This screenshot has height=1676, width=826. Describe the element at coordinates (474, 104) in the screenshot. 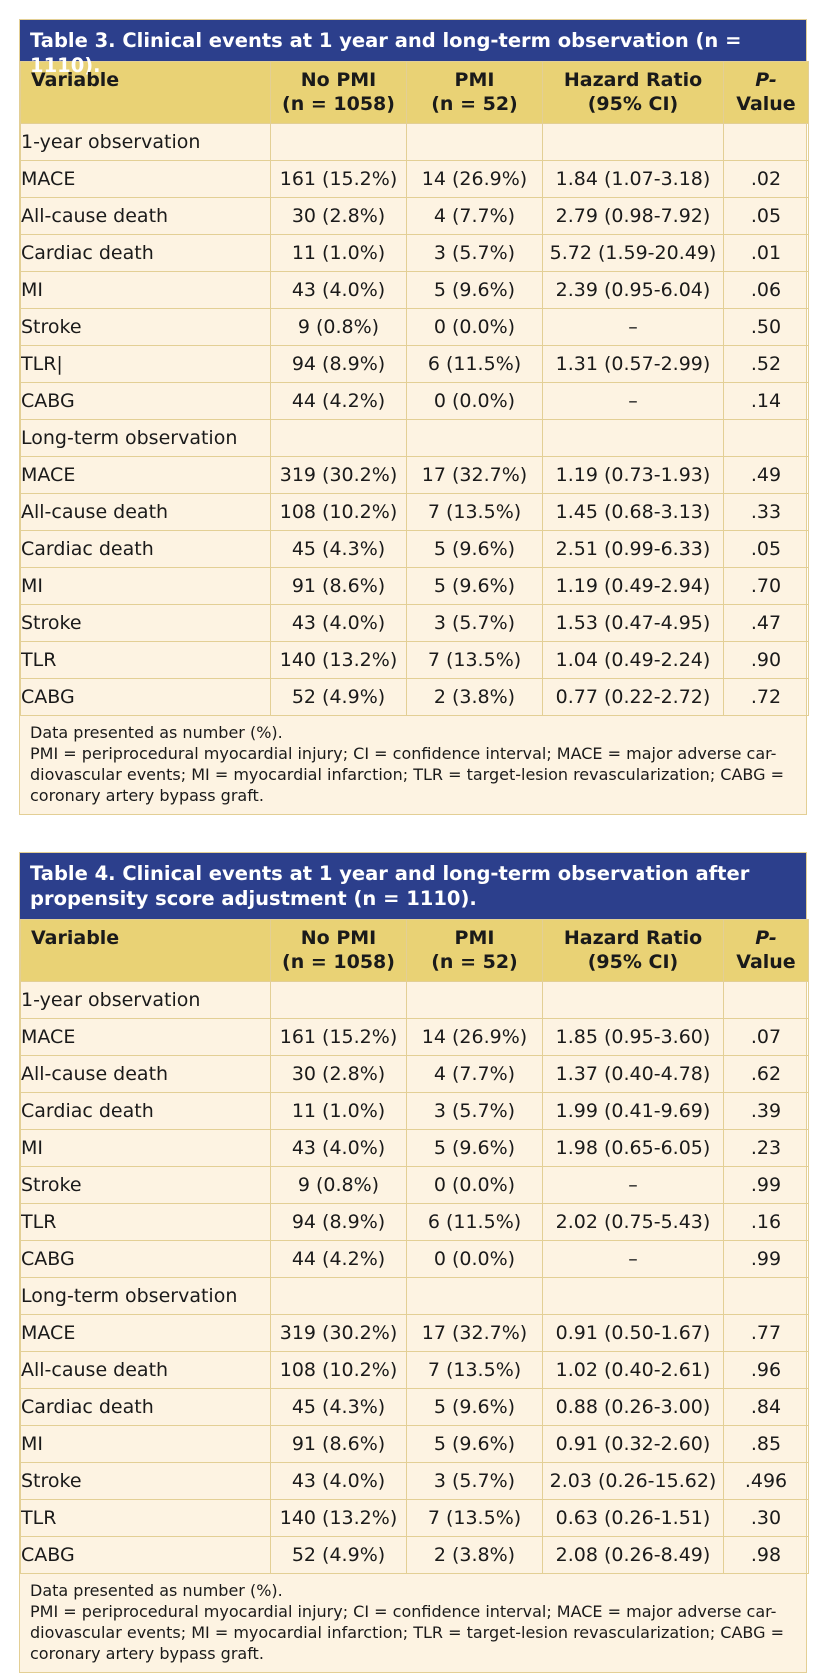

I see `header-pmi-n: (n = 52)` at that location.